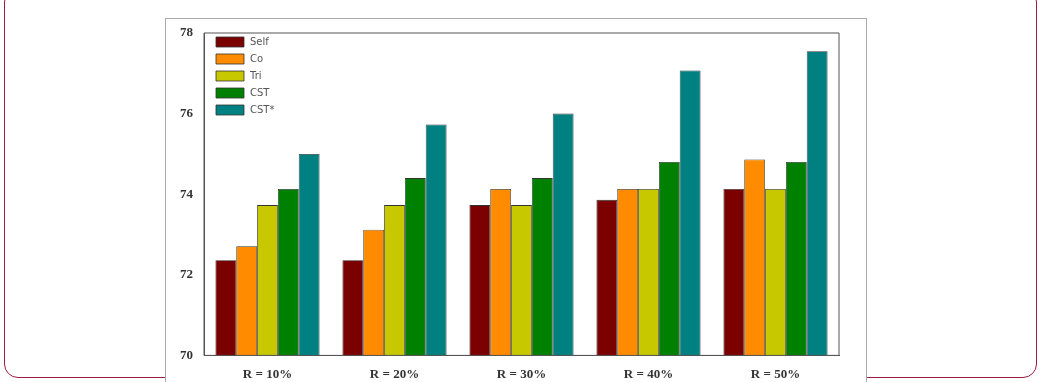 The height and width of the screenshot is (382, 1043). I want to click on legend-label: CST, so click(260, 92).